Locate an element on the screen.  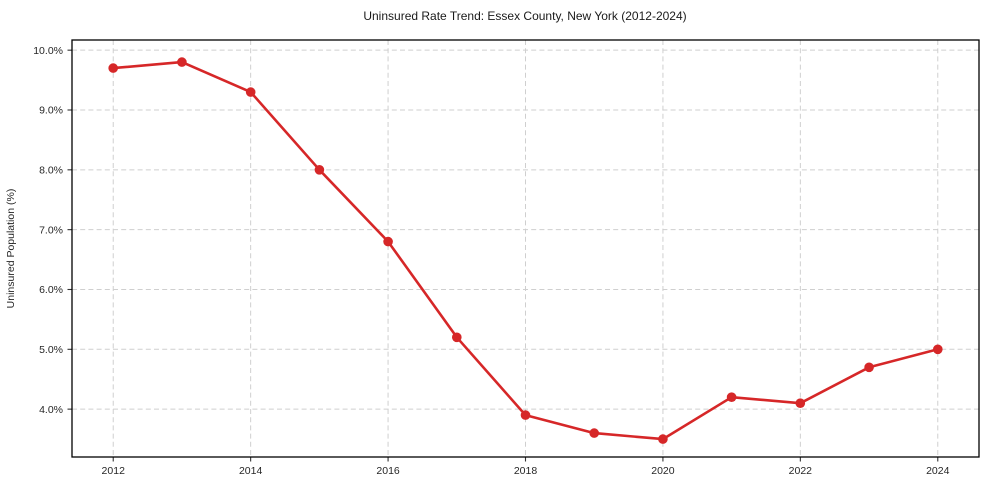
y-tick-label: 7.0% is located at coordinates (51, 230).